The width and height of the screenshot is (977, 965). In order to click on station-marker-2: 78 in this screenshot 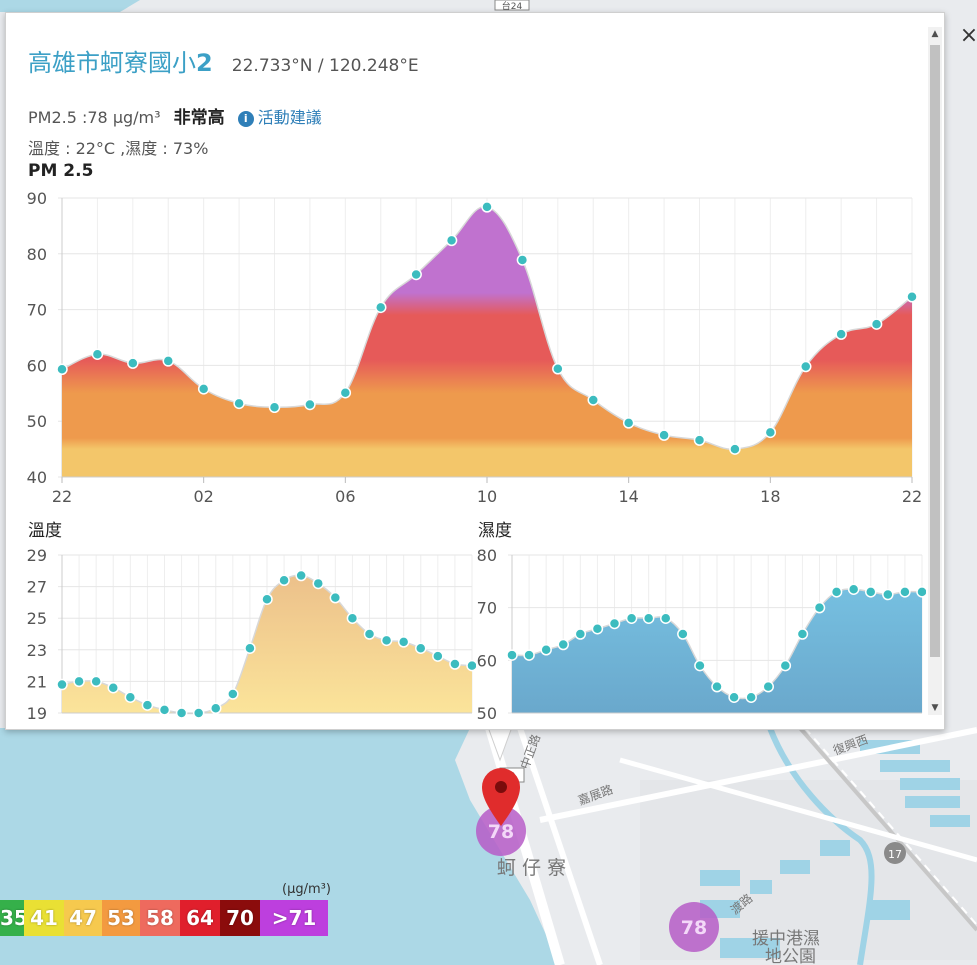, I will do `click(694, 927)`.